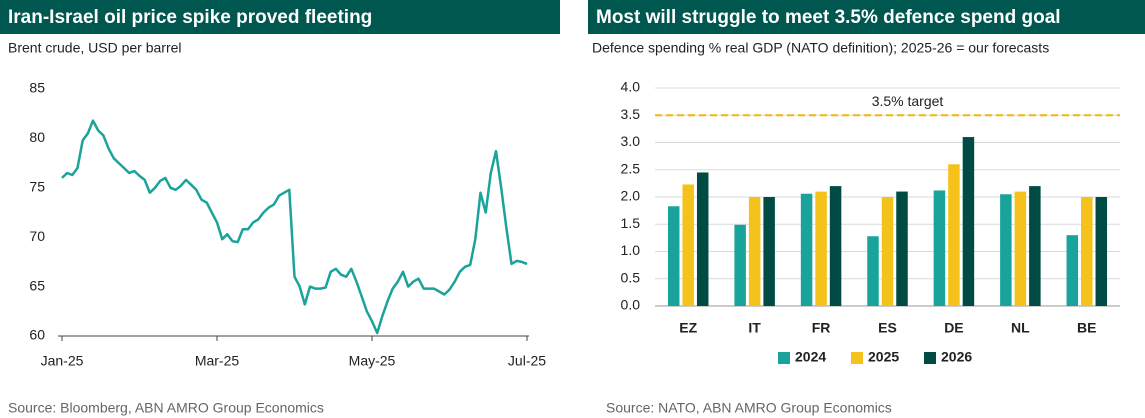  Describe the element at coordinates (908, 101) in the screenshot. I see `target-label: 3.5% target` at that location.